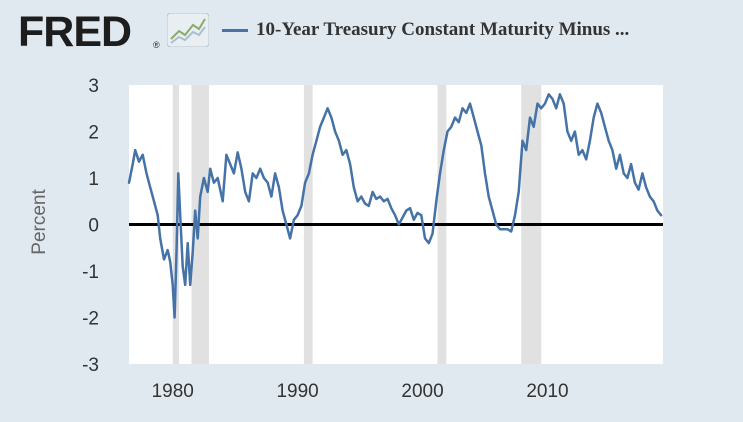 The width and height of the screenshot is (743, 422). I want to click on y-axis-label: Percent, so click(39, 222).